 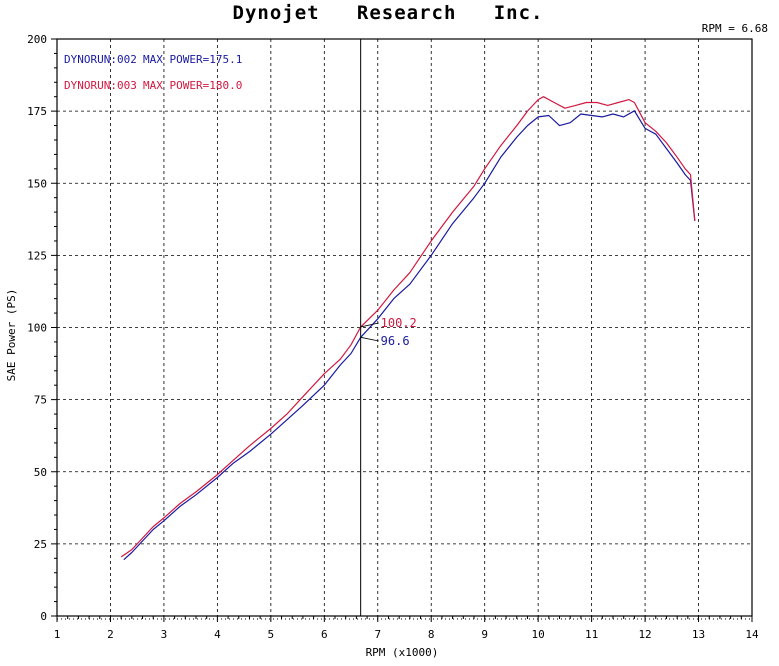 I want to click on y-axis-label: SAE Power (PS), so click(x=11, y=335).